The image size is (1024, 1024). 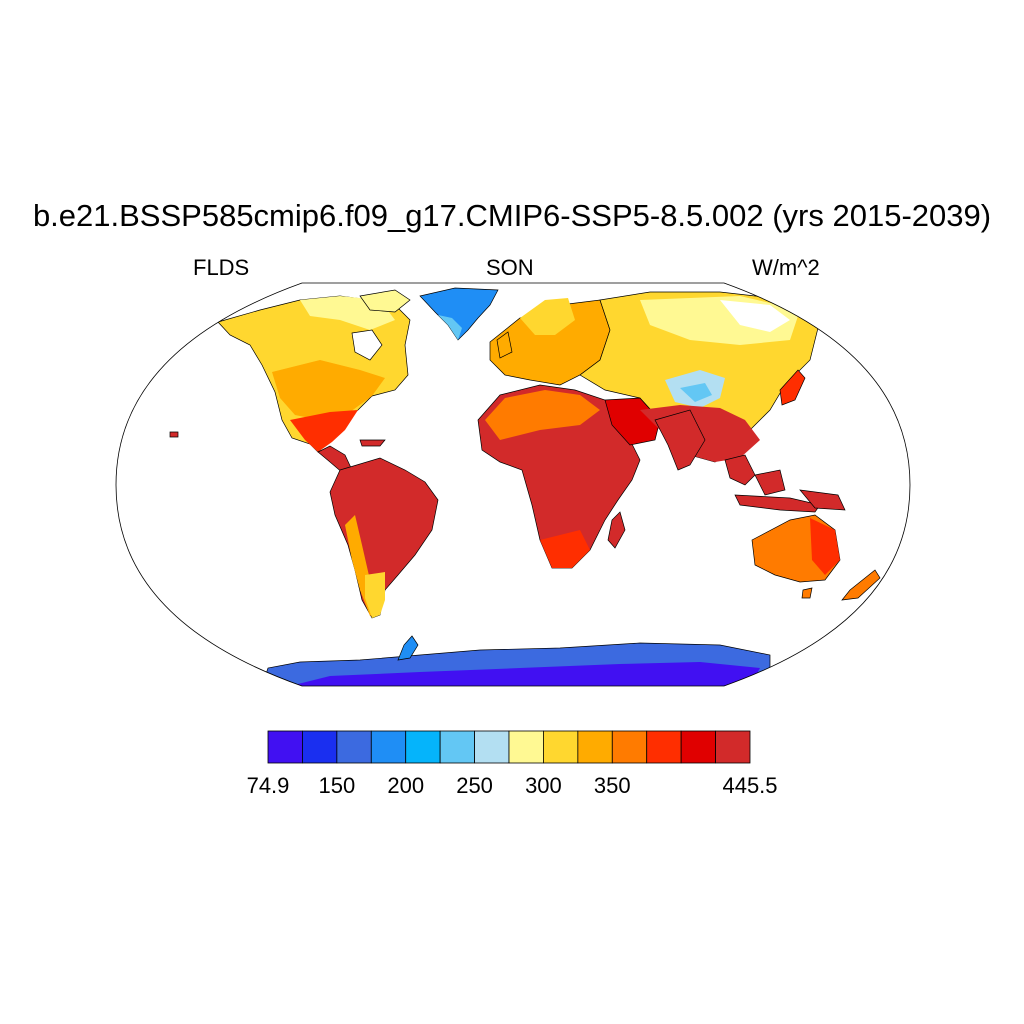 What do you see at coordinates (525, 674) in the screenshot?
I see `antarctica-interior` at bounding box center [525, 674].